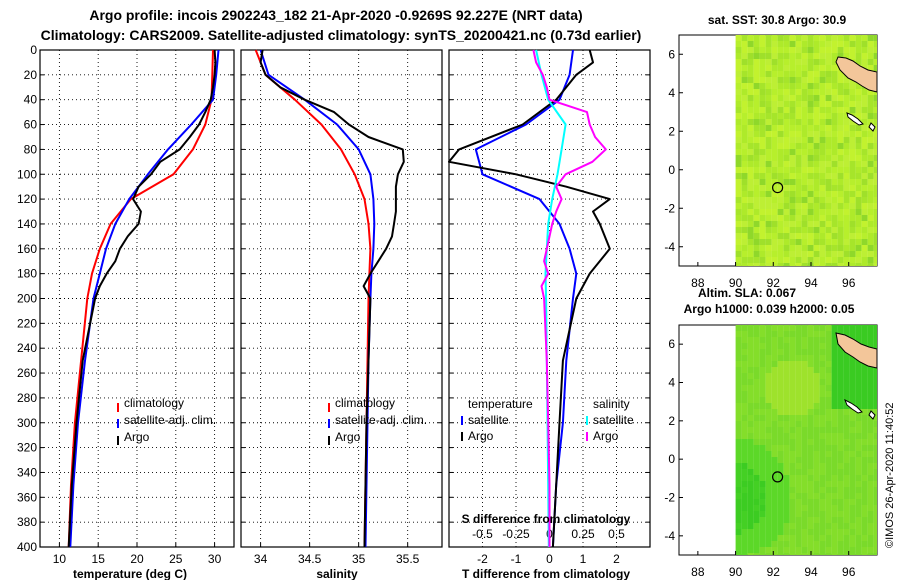  What do you see at coordinates (516, 534) in the screenshot?
I see `top-x-tick-label: -0.25` at bounding box center [516, 534].